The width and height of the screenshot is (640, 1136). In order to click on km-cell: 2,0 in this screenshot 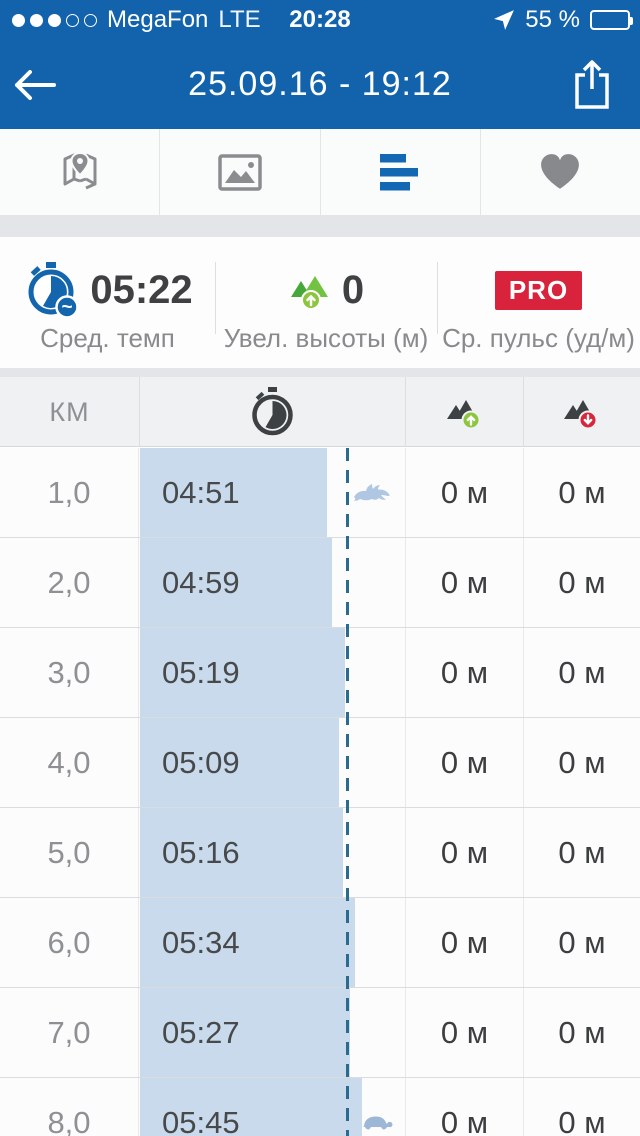, I will do `click(69, 582)`.